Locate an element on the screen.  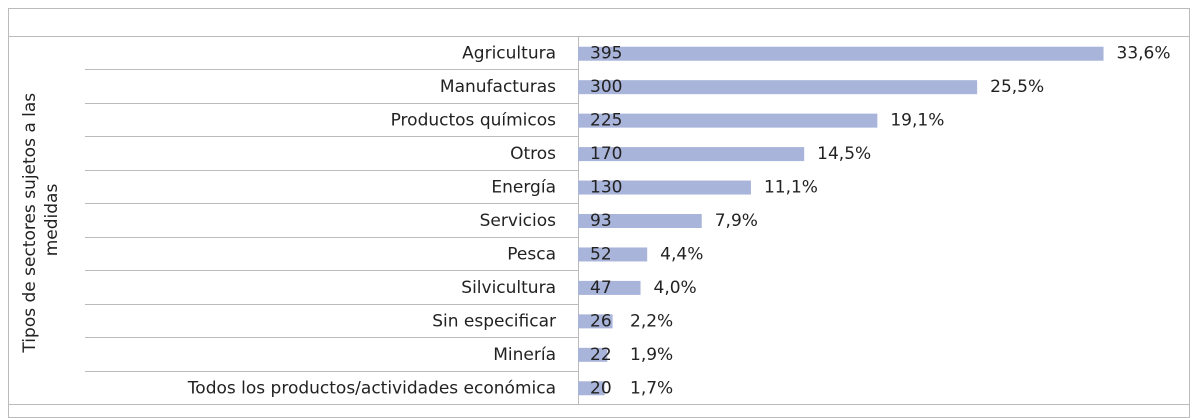
value-label: 22 is located at coordinates (601, 355).